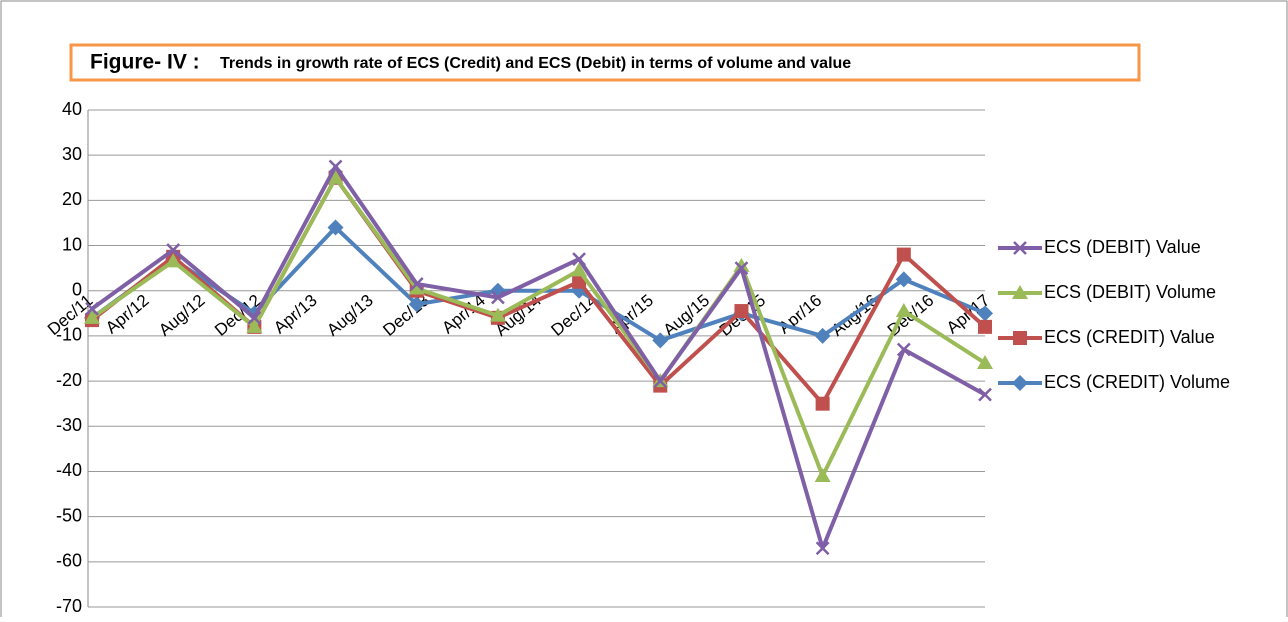 The image size is (1288, 622). What do you see at coordinates (72, 109) in the screenshot?
I see `y-tick-label: 40` at bounding box center [72, 109].